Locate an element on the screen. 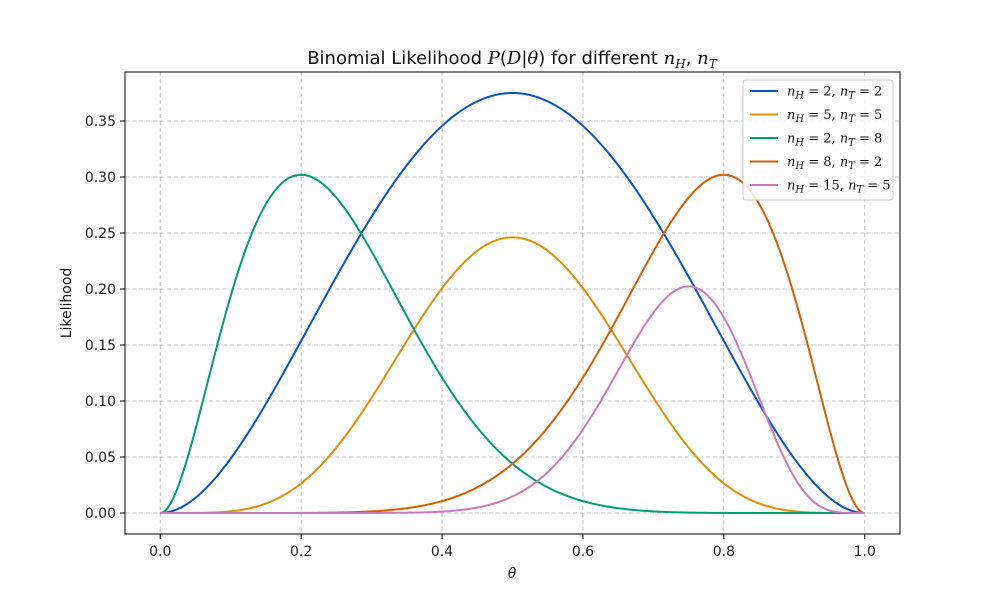 This screenshot has height=600, width=1000. legend-label: nH = 8, nT = 2 is located at coordinates (834, 163).